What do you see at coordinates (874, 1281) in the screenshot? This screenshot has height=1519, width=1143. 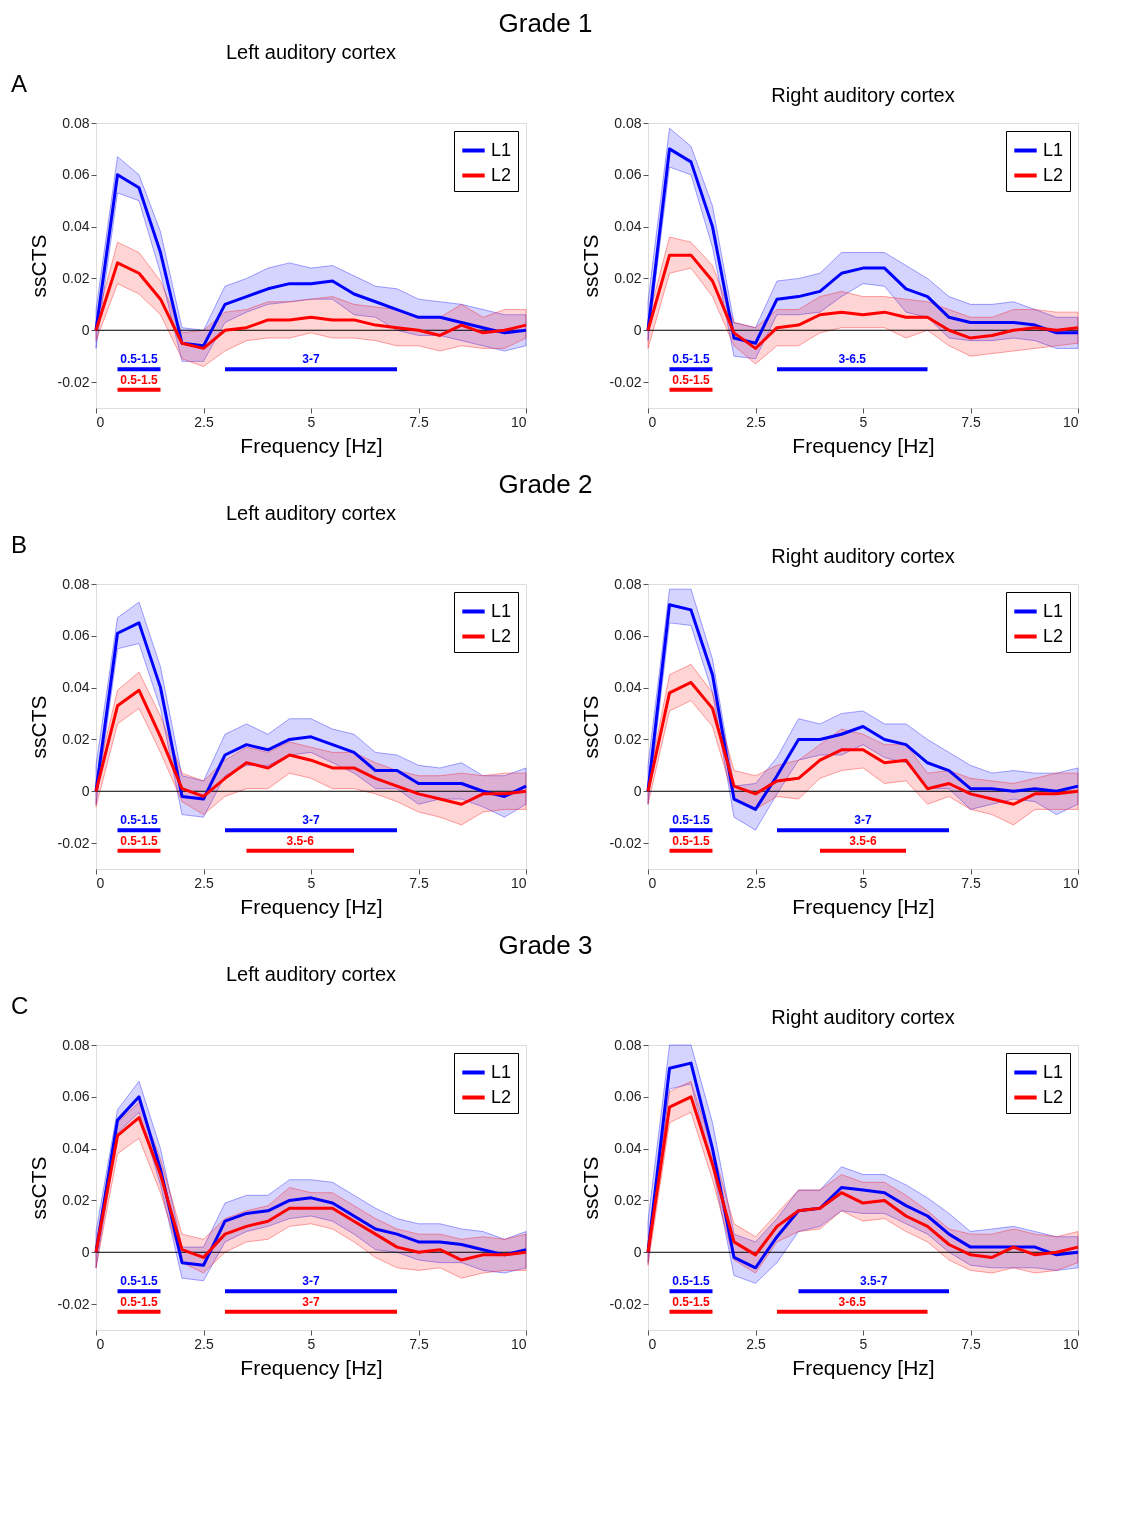 I see `annotation: 3.5-7` at bounding box center [874, 1281].